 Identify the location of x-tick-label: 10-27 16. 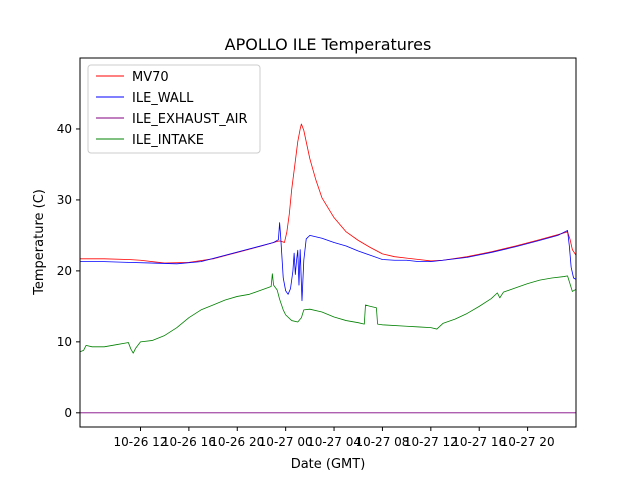
(479, 442).